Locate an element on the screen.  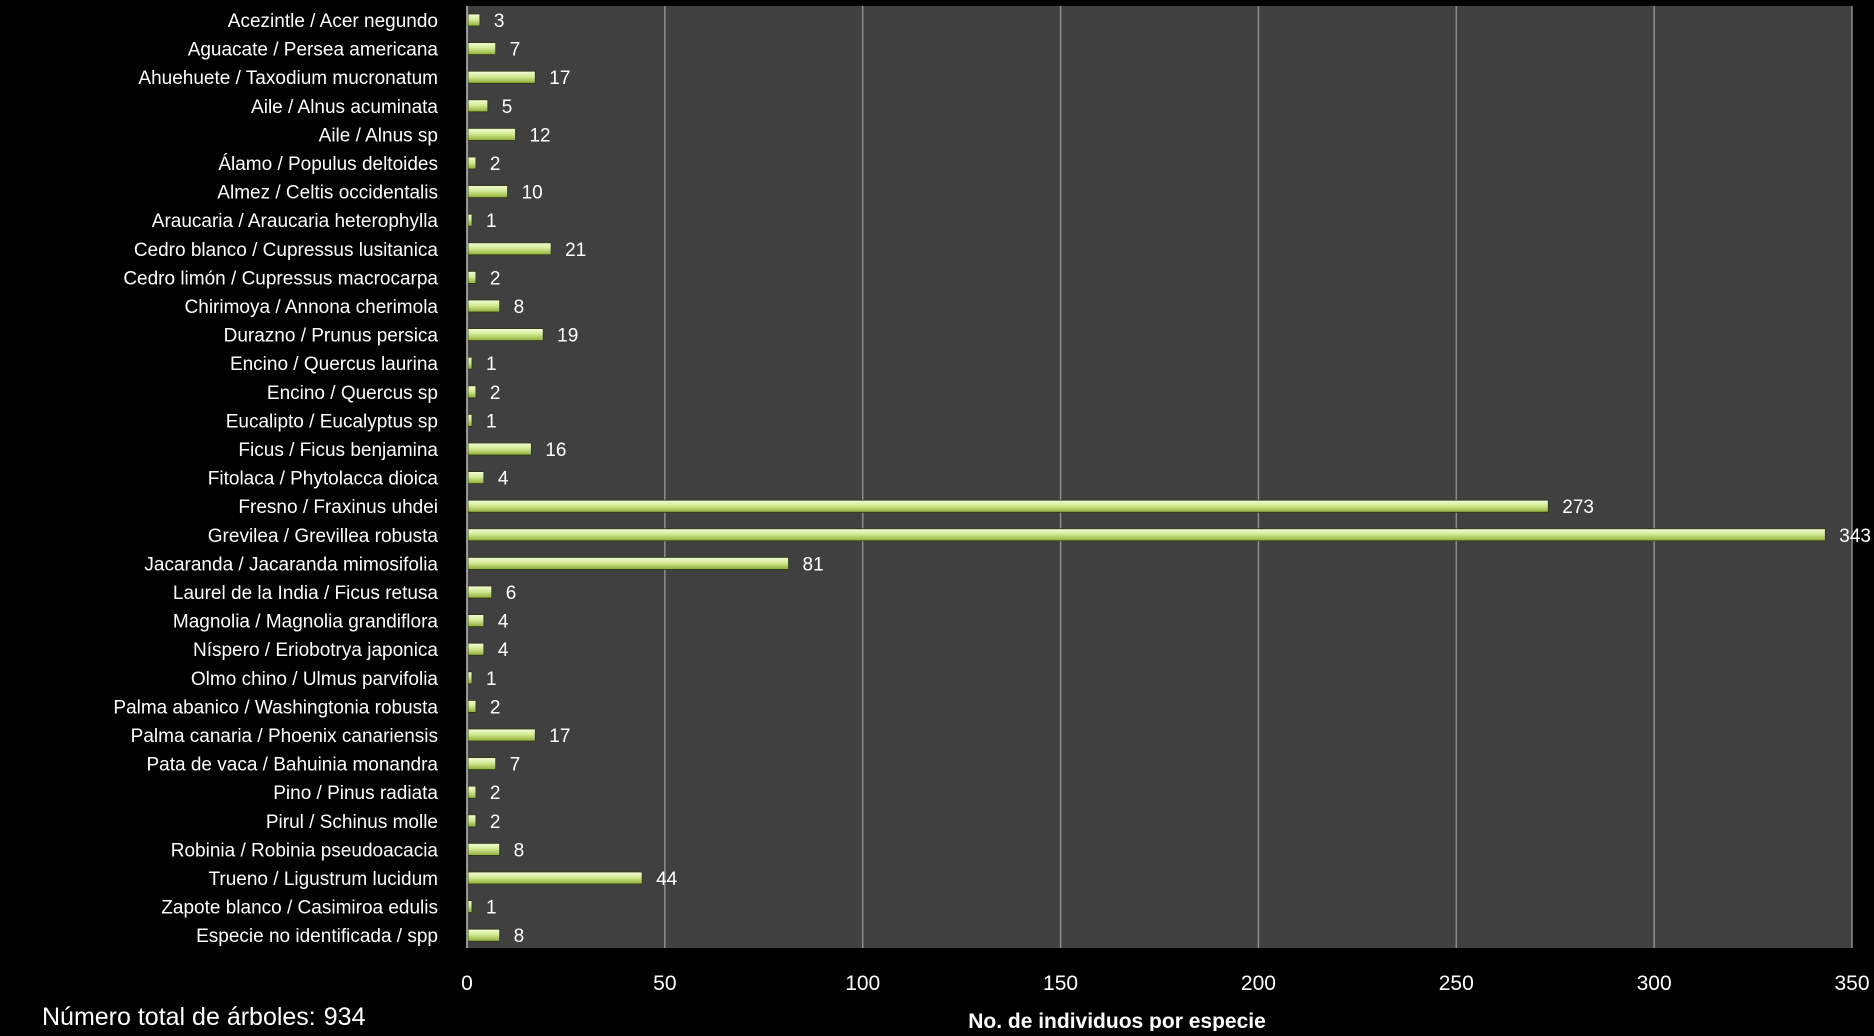
category-label: Araucaria / Araucaria heterophylla is located at coordinates (295, 221).